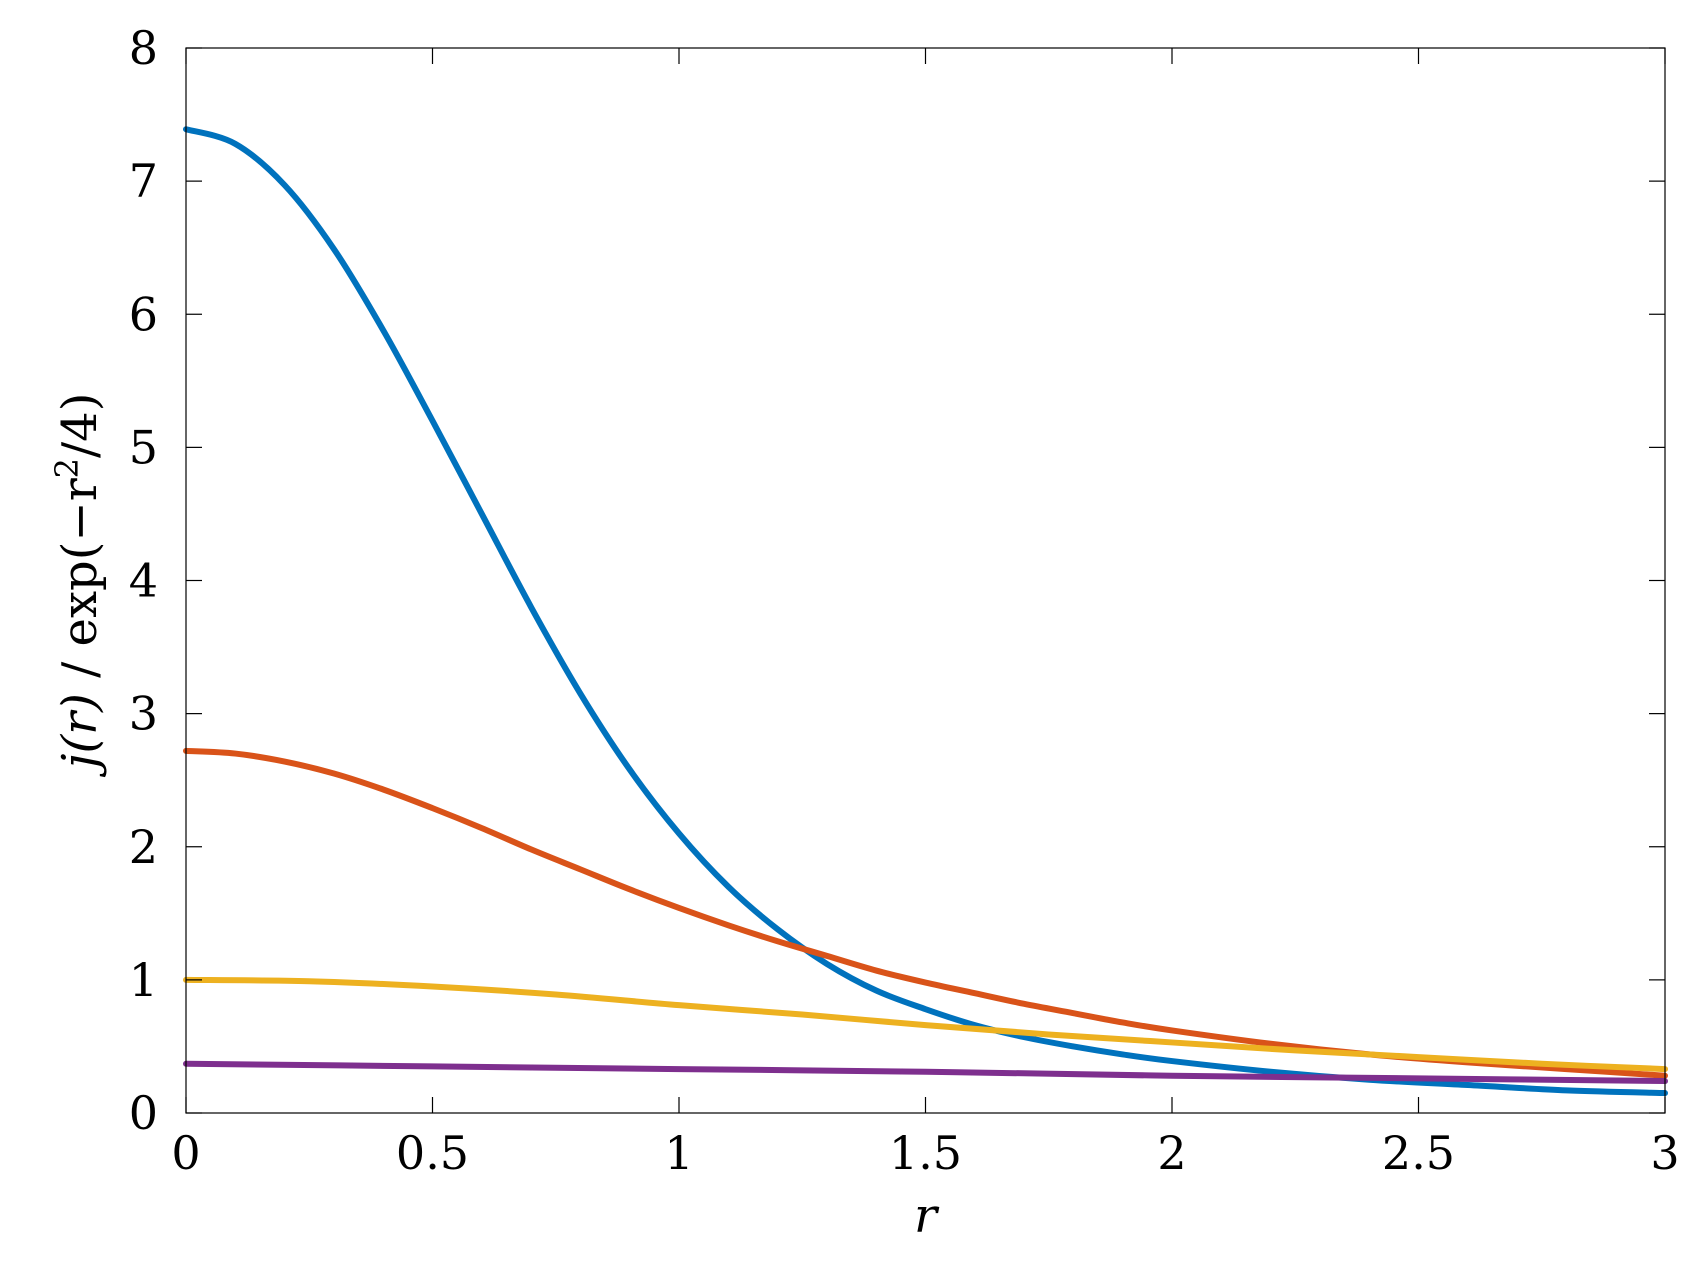 The image size is (1682, 1276). I want to click on x-tick-label: 1, so click(678, 1153).